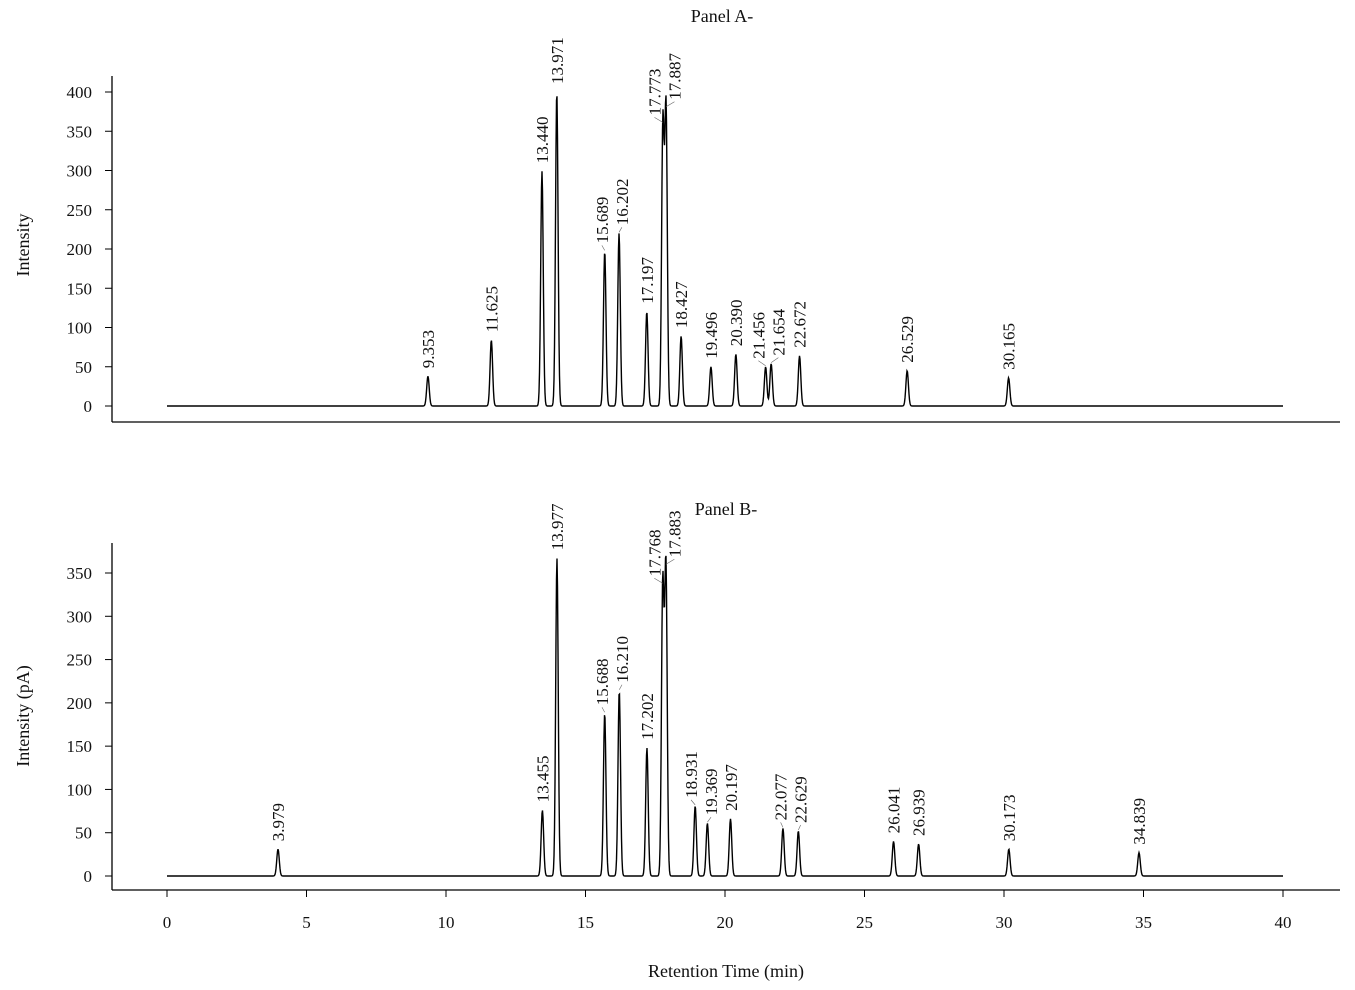  Describe the element at coordinates (1143, 922) in the screenshot. I see `x-tick-label: 35` at that location.